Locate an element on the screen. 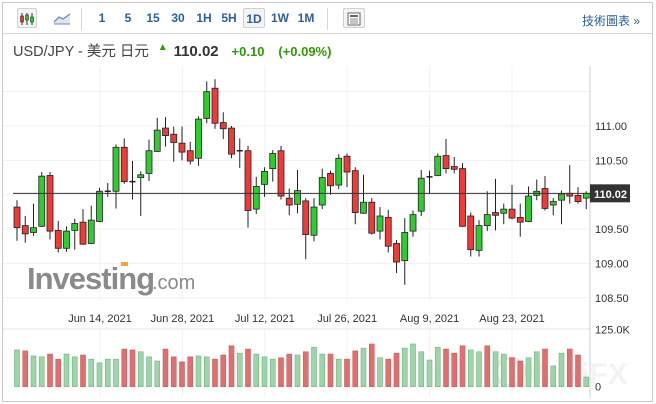 The width and height of the screenshot is (656, 404). line-chart-icon is located at coordinates (62, 19).